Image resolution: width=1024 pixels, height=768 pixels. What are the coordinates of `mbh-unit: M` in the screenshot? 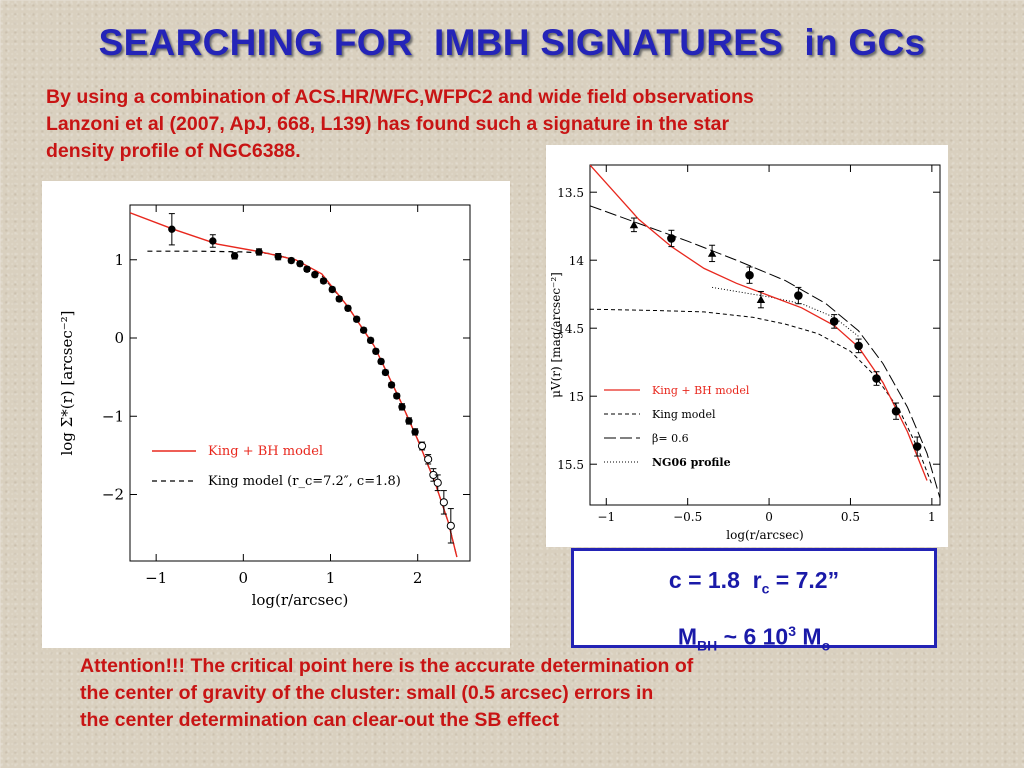 It's located at (809, 636).